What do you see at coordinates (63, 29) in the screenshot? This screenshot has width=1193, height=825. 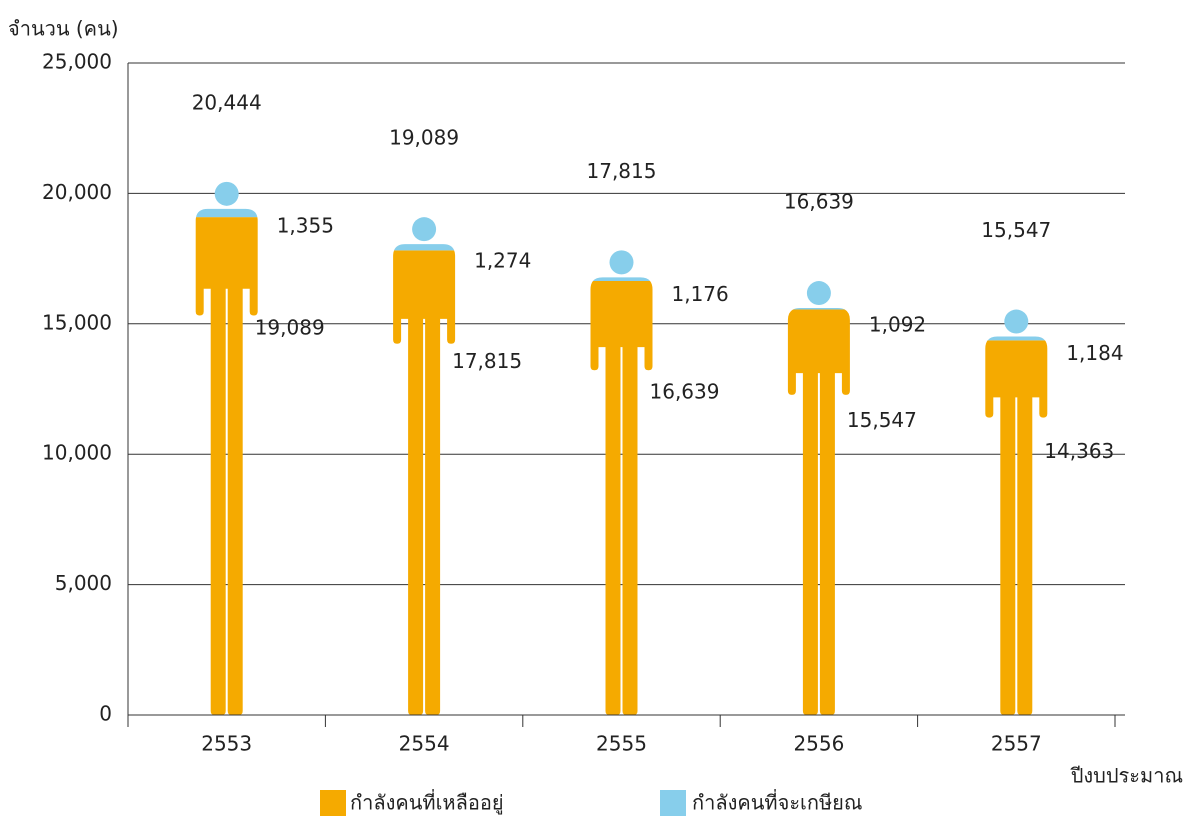 I see `y-axis-label: จำนวน (คน)` at bounding box center [63, 29].